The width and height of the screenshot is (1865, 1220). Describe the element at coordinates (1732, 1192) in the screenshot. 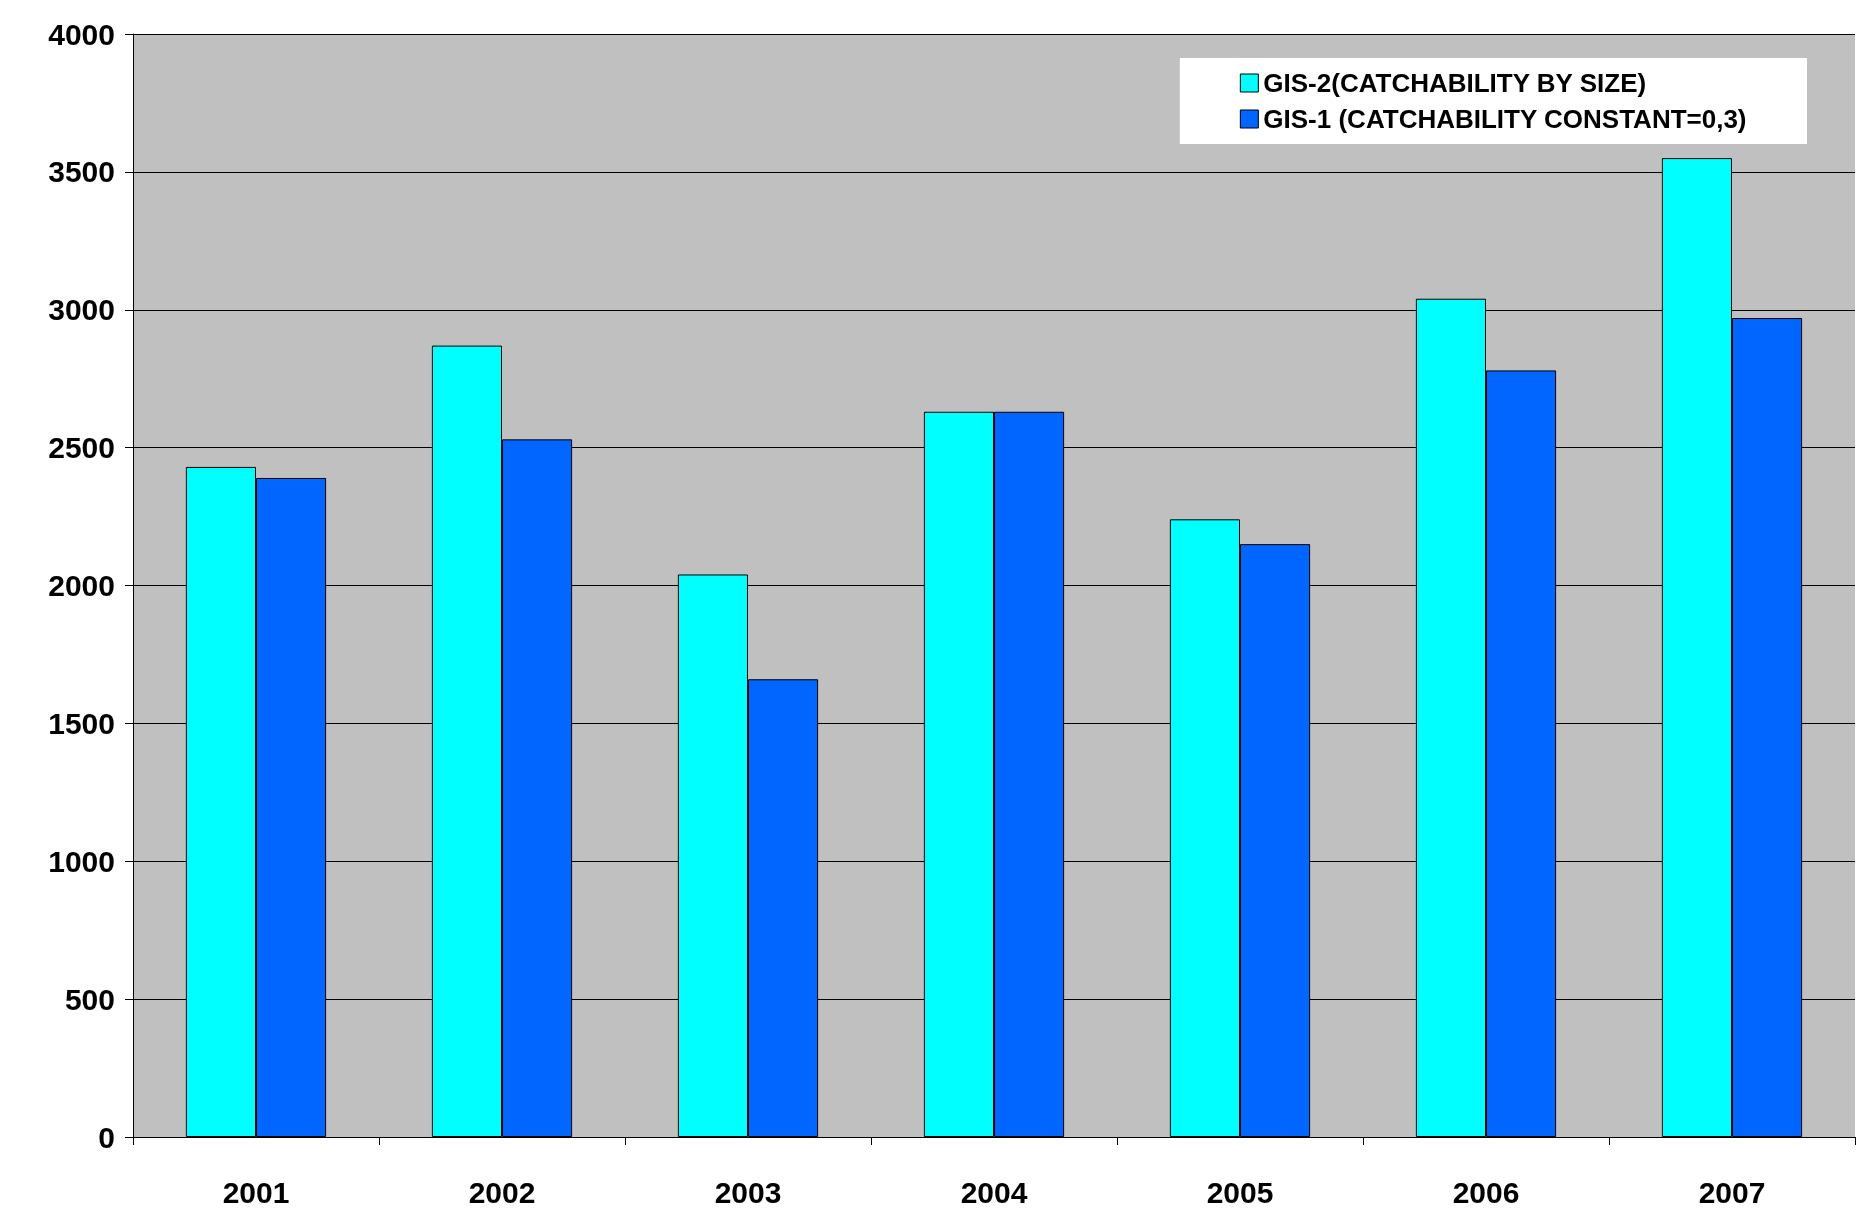

I see `x-tick-label: 2007` at that location.